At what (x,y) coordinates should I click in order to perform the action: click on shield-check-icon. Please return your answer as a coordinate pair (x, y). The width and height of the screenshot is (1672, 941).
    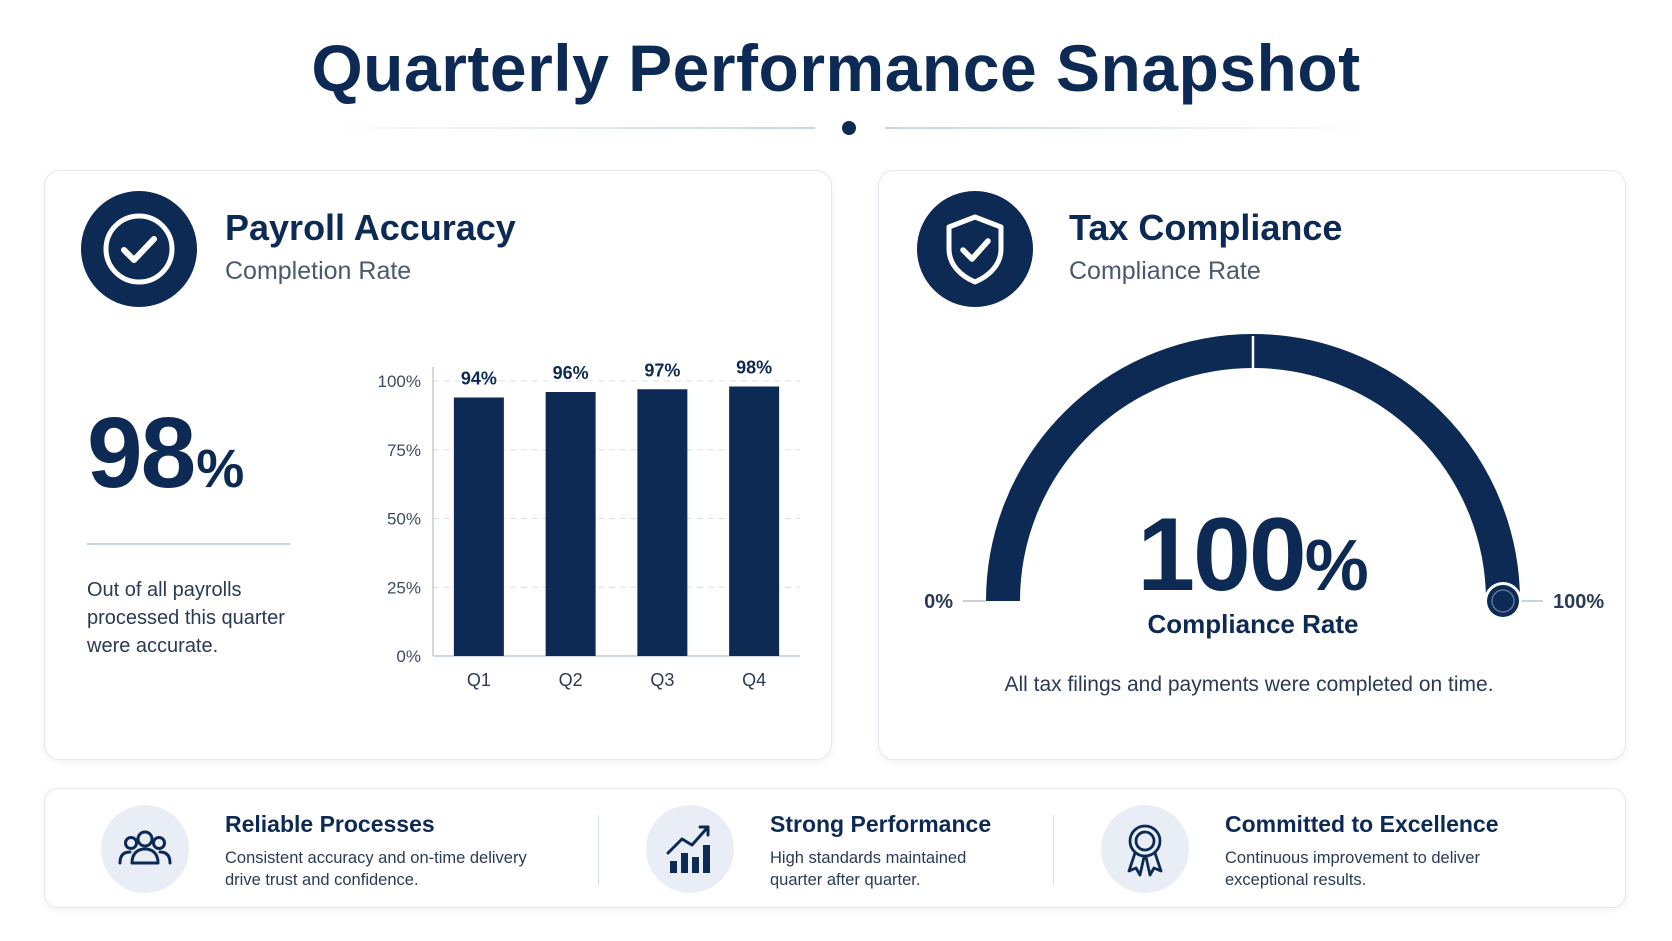
    Looking at the image, I should click on (975, 249).